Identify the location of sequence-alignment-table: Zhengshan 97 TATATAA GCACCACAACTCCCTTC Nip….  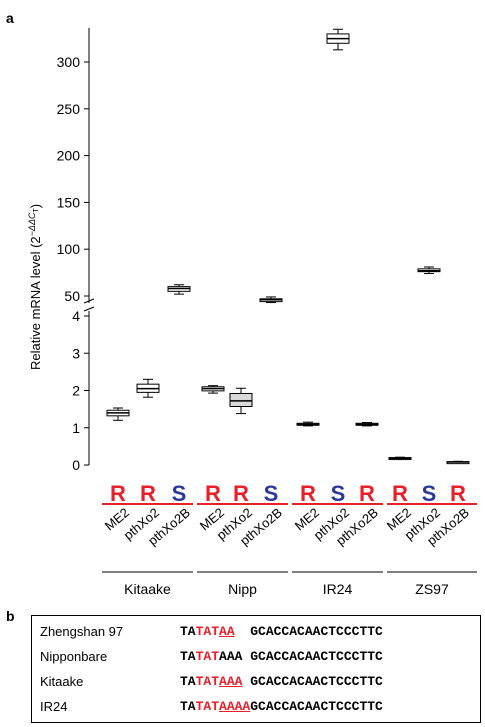
(256, 669).